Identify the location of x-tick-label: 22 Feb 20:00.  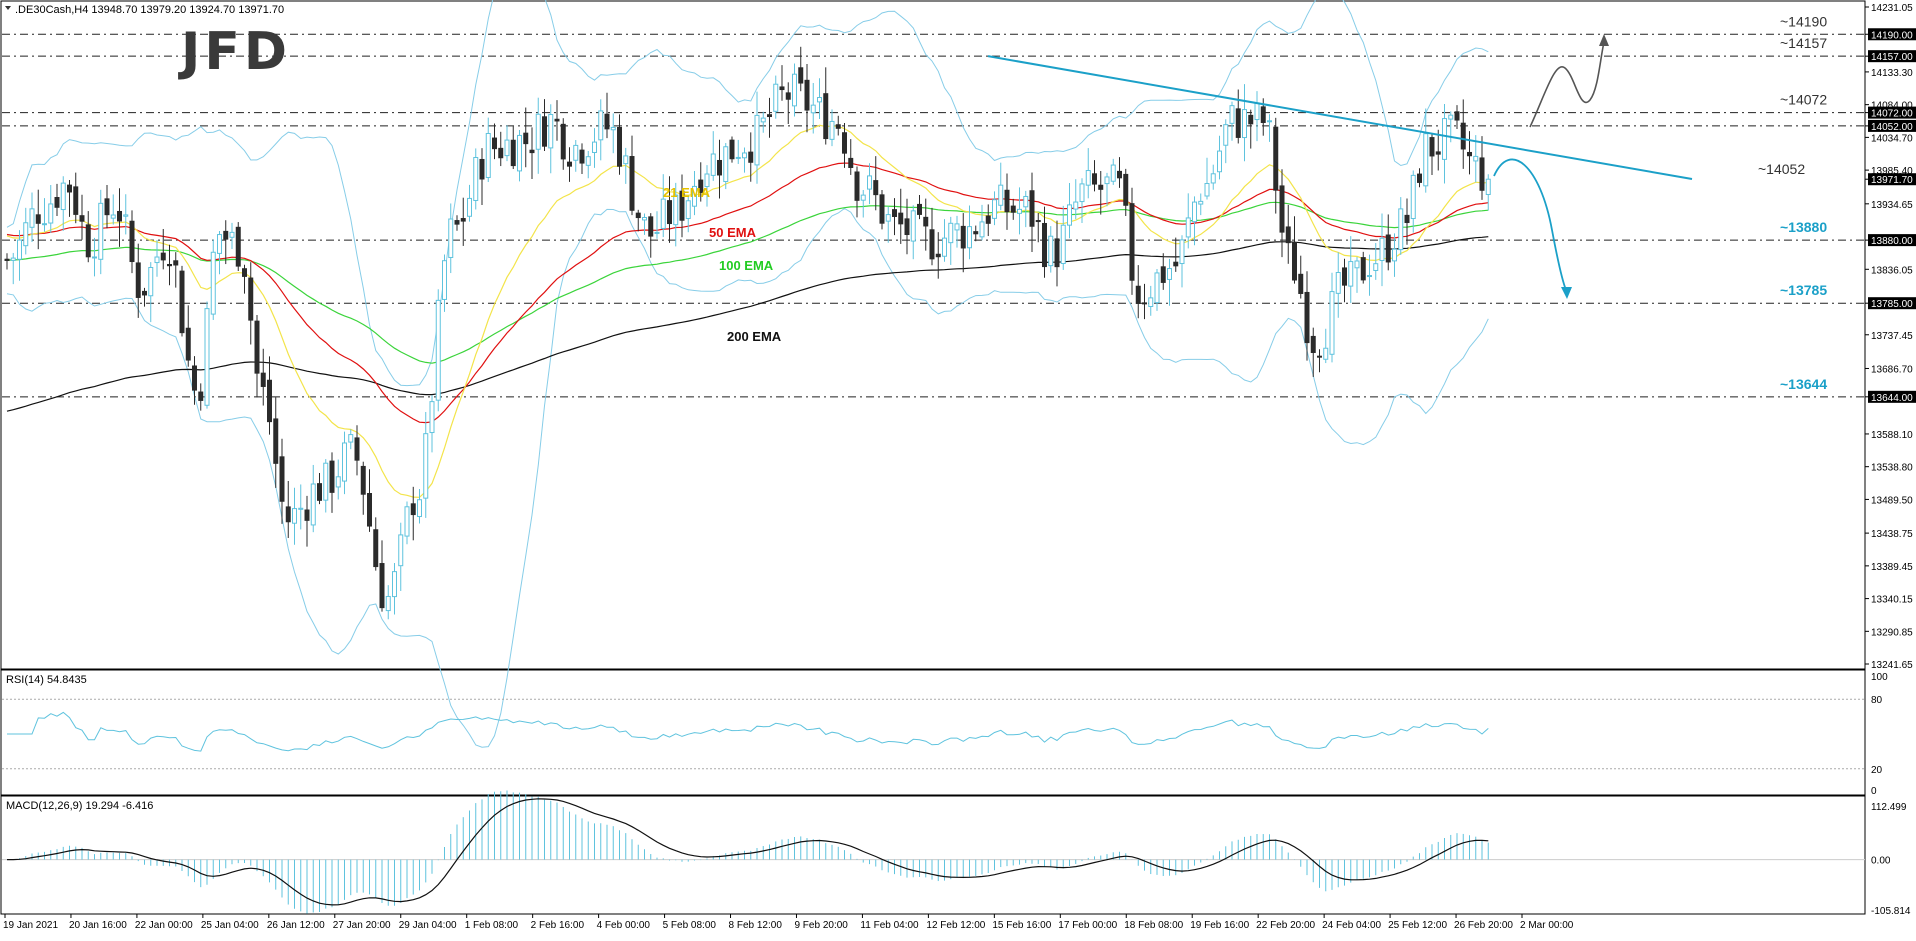
(1285, 925).